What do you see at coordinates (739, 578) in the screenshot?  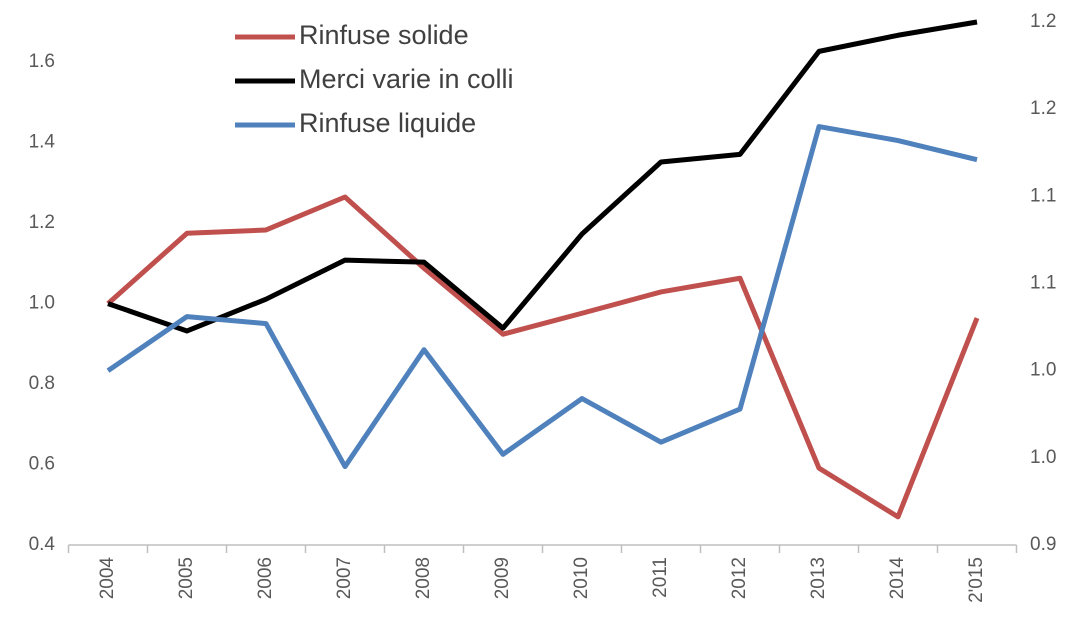 I see `x-tick-label: 2012` at bounding box center [739, 578].